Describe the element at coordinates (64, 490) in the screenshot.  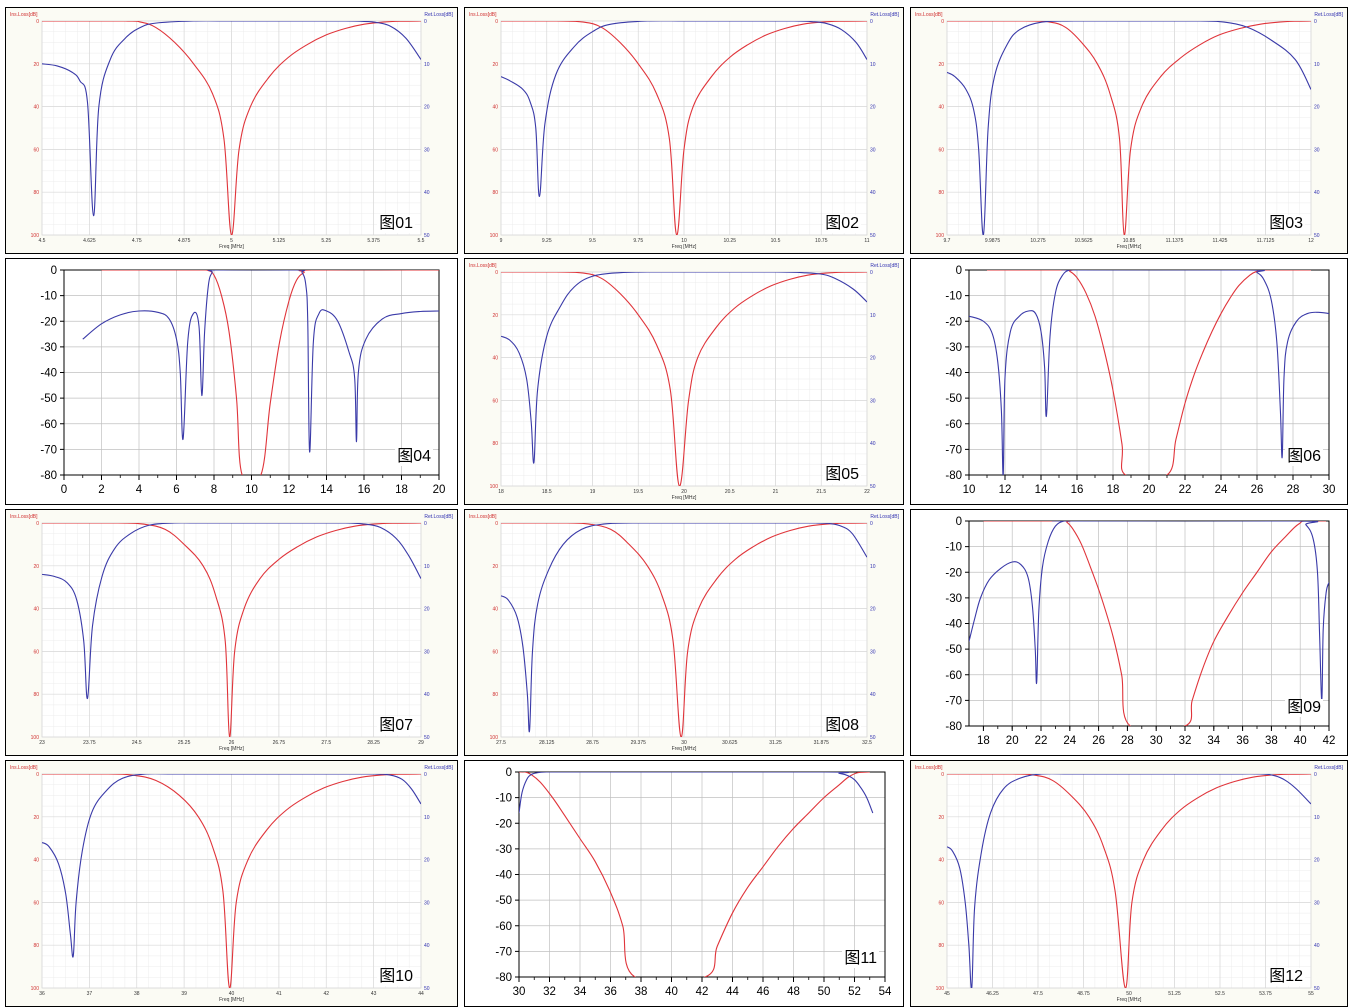
I see `x-tick-label: 0` at that location.